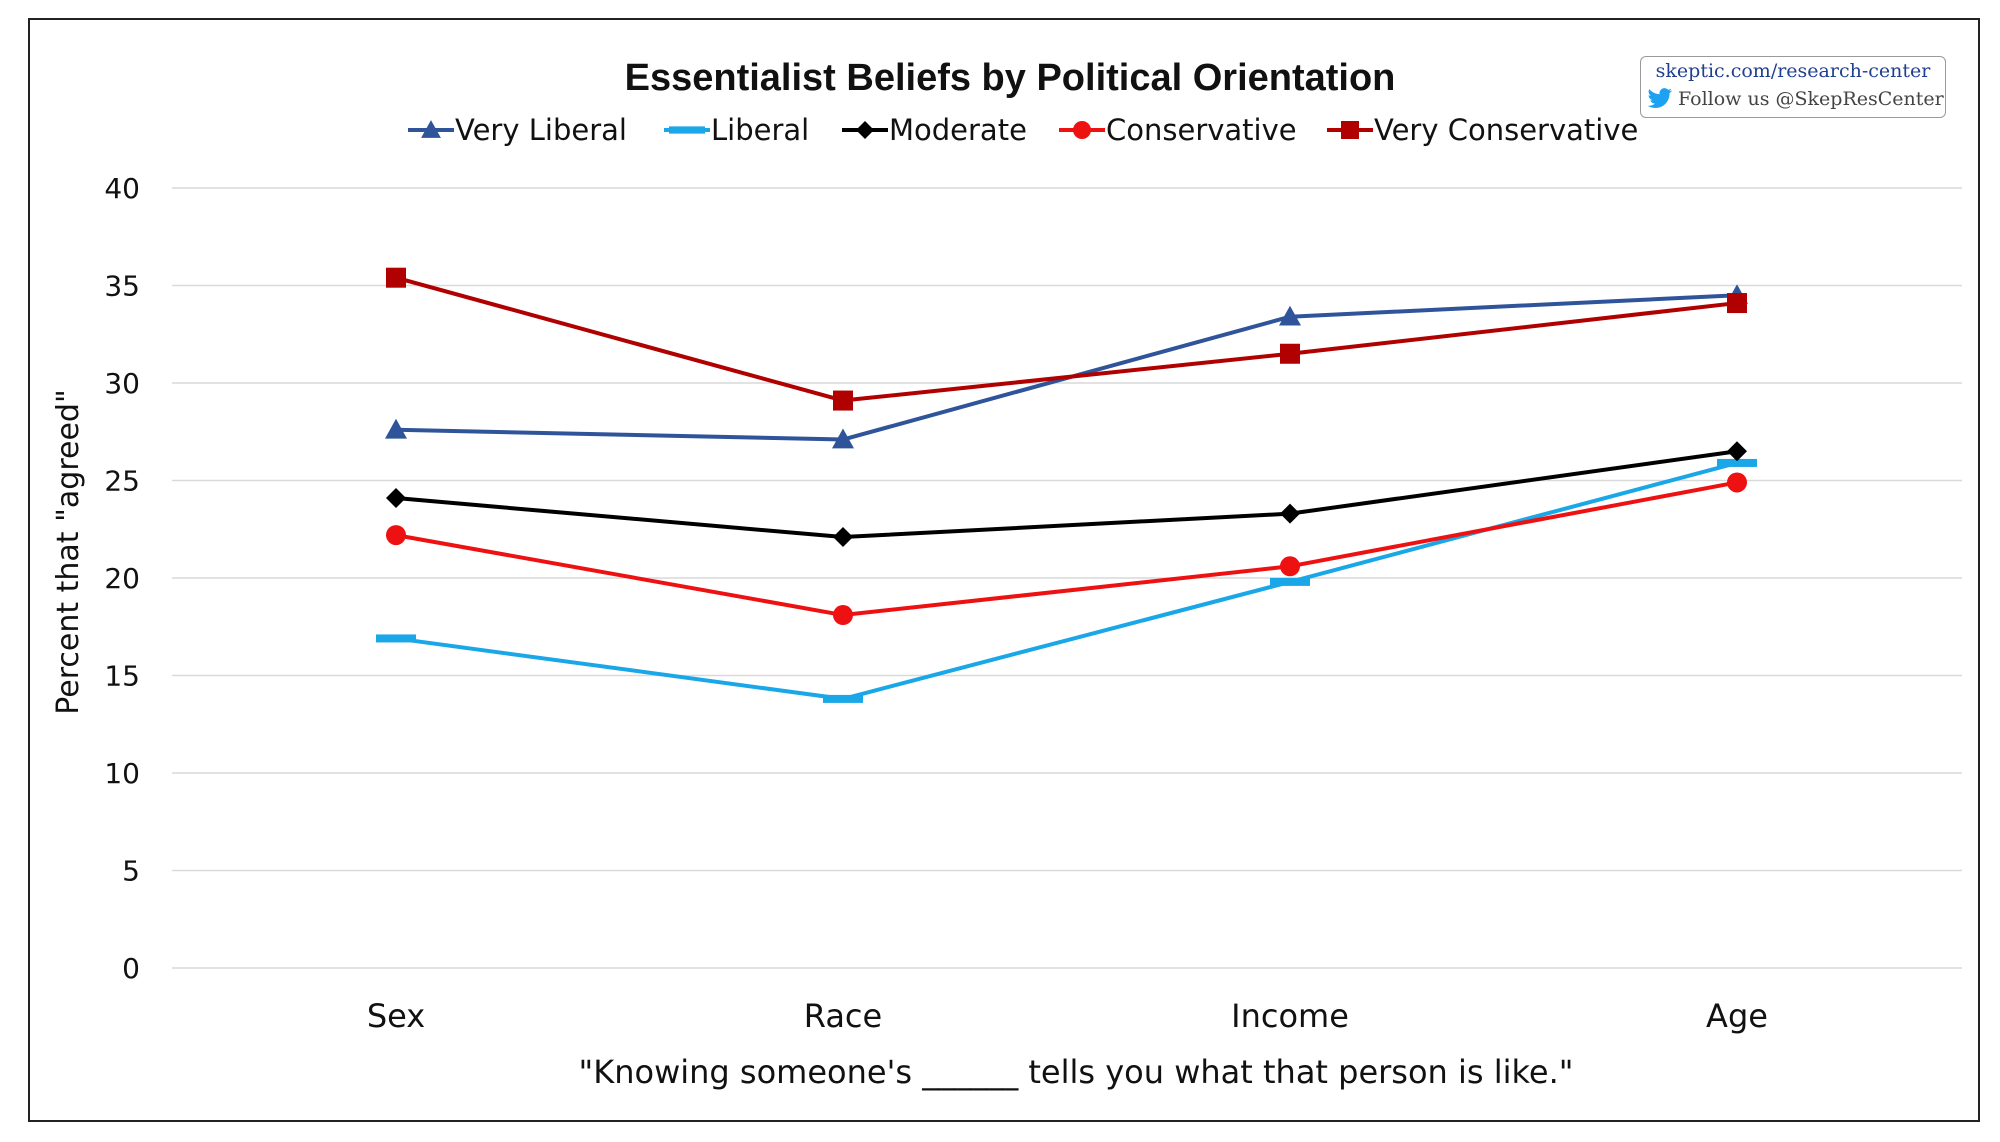 This screenshot has height=1142, width=2000. I want to click on legend-item-liberal: Liberal, so click(736, 130).